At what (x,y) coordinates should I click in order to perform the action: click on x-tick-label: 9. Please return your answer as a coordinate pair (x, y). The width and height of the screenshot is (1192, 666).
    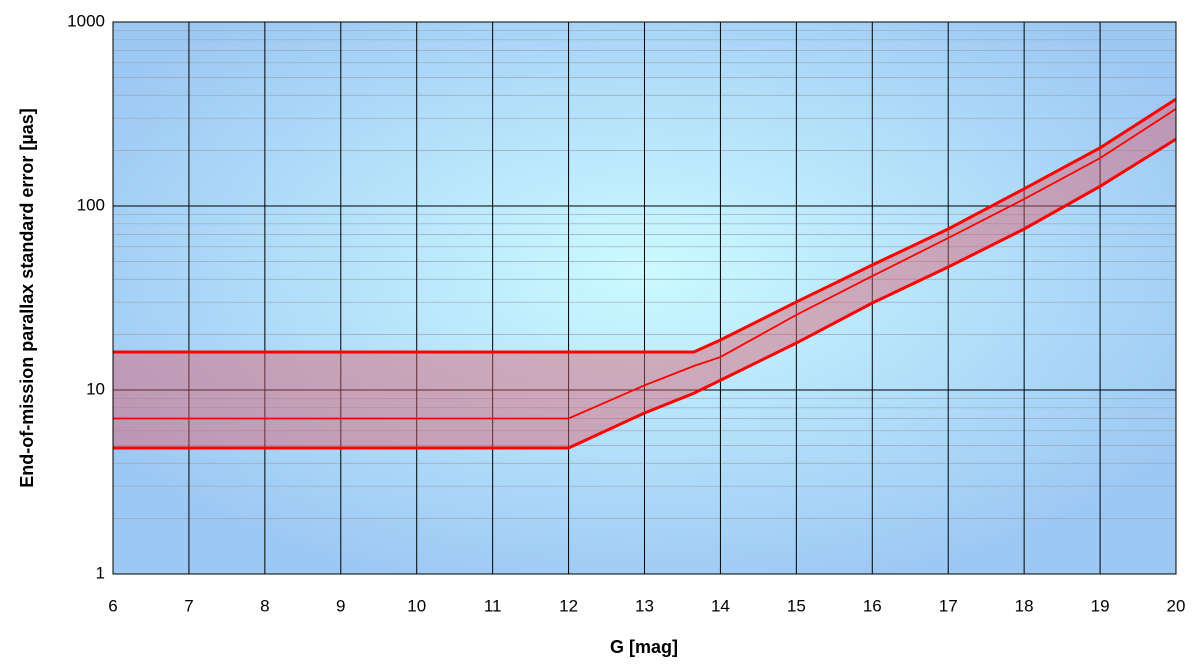
    Looking at the image, I should click on (340, 605).